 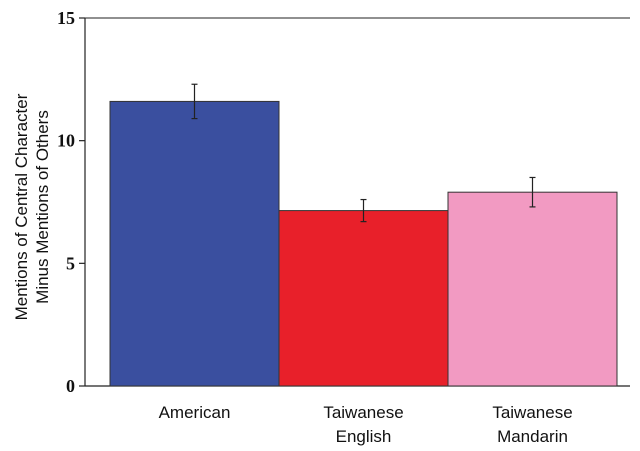 I want to click on y-tick-label: 5, so click(x=70, y=263).